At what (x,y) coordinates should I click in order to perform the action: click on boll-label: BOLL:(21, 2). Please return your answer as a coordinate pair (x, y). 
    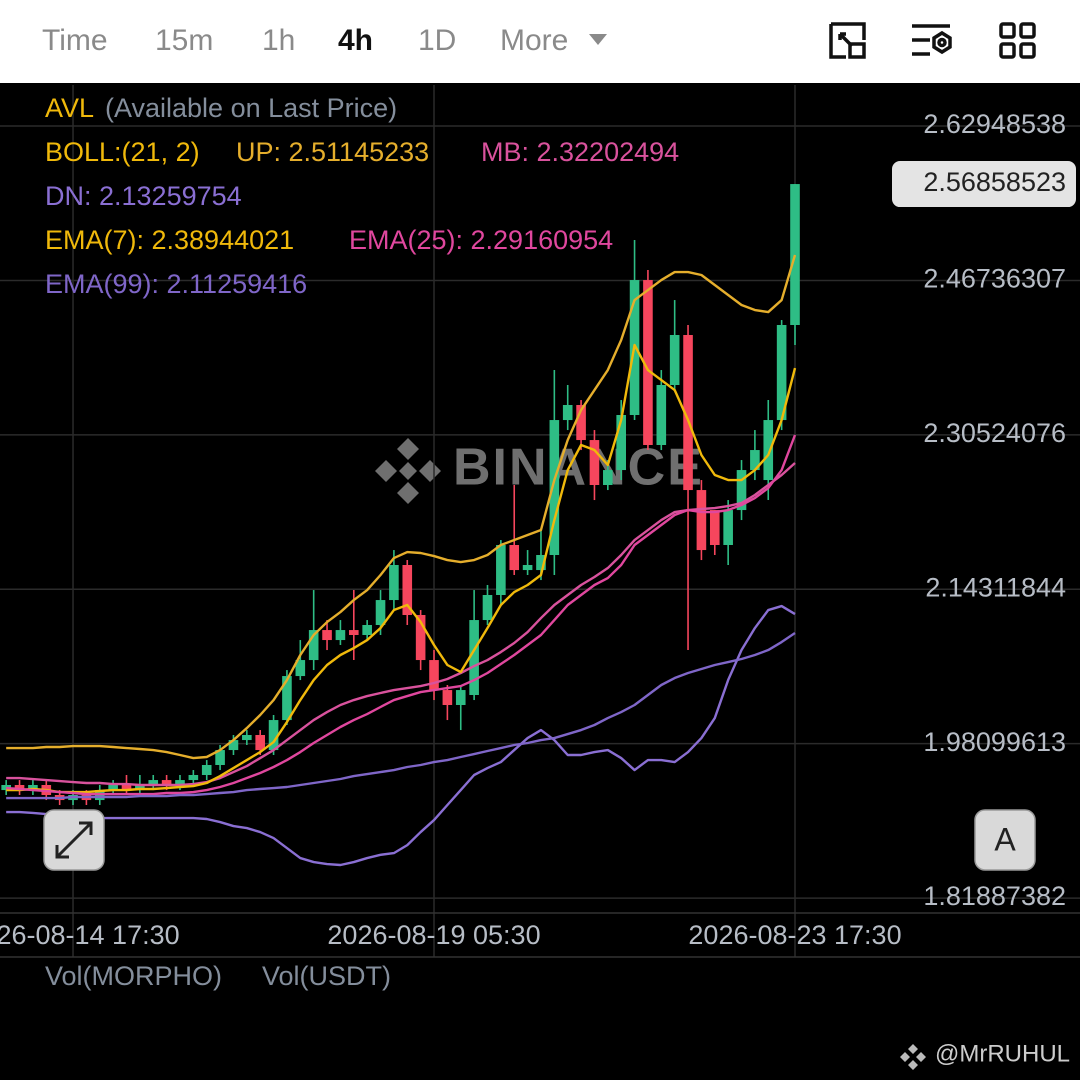
    Looking at the image, I should click on (122, 152).